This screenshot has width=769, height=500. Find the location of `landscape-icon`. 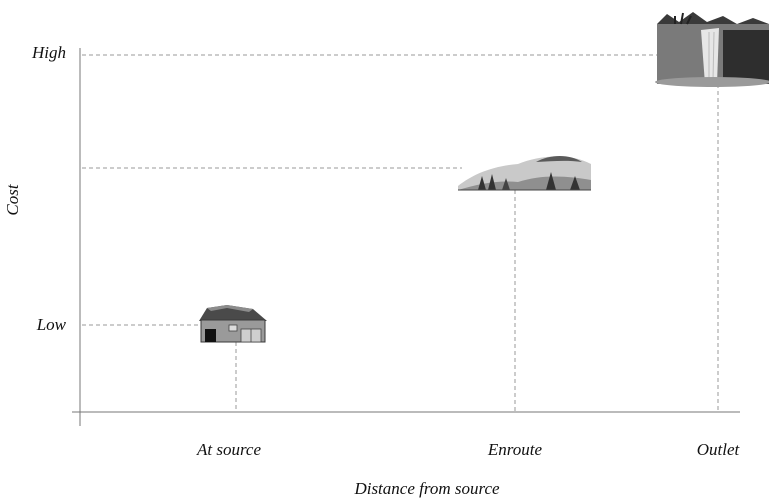

landscape-icon is located at coordinates (524, 173).